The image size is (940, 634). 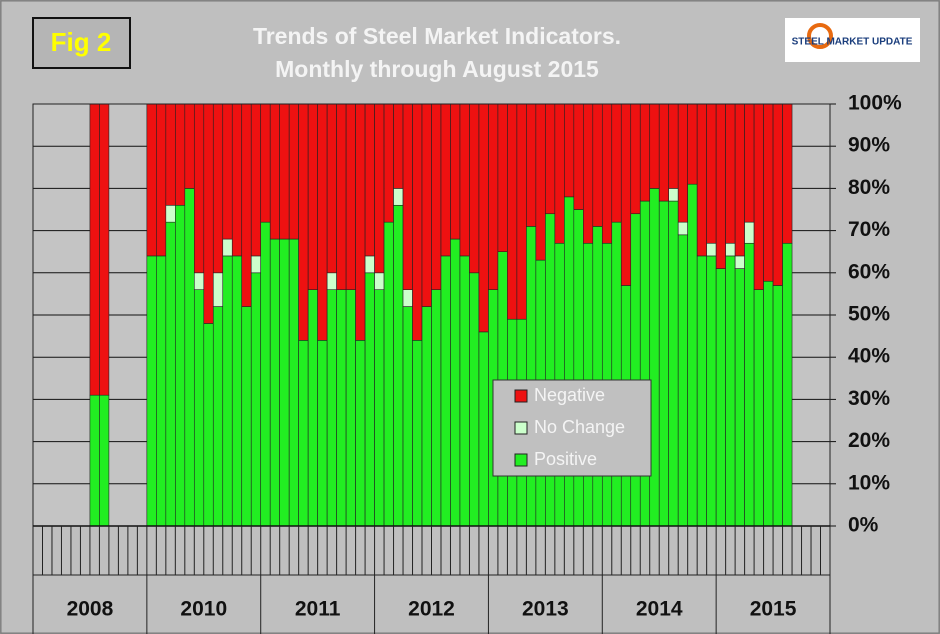 What do you see at coordinates (875, 103) in the screenshot?
I see `y-tick-label: 100%` at bounding box center [875, 103].